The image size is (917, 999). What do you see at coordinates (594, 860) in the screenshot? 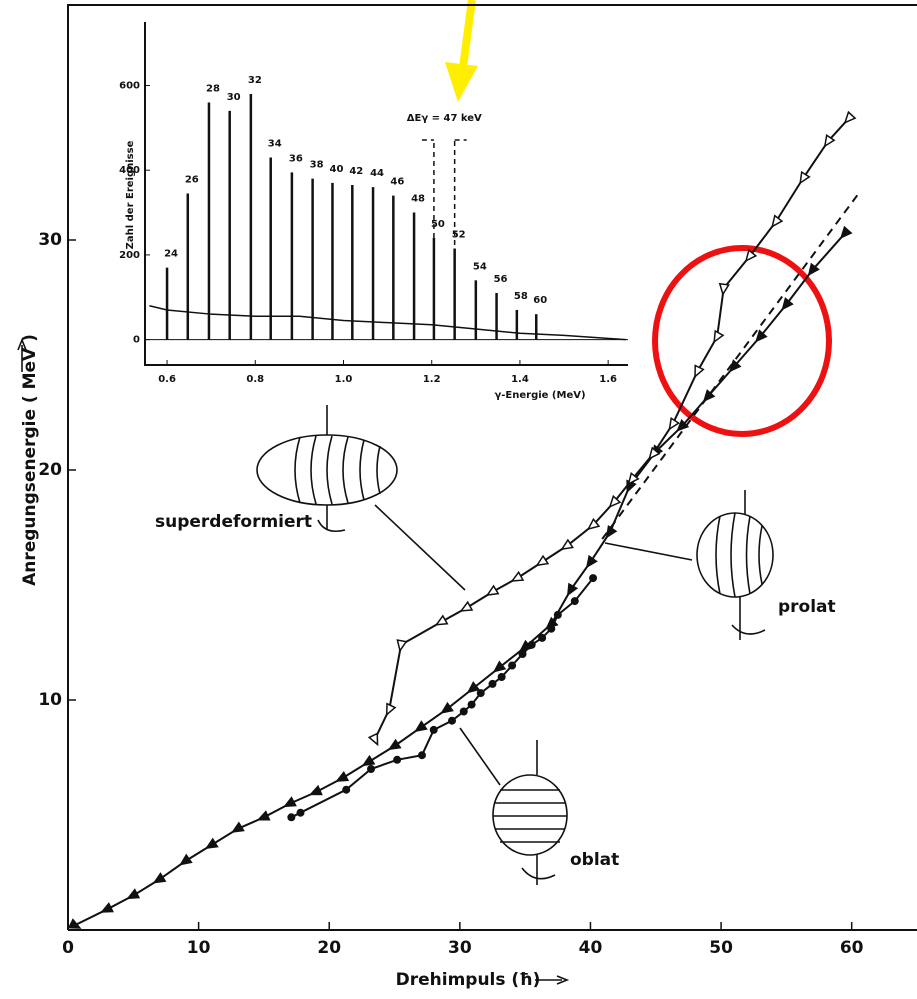
I see `annotation: oblat` at bounding box center [594, 860].